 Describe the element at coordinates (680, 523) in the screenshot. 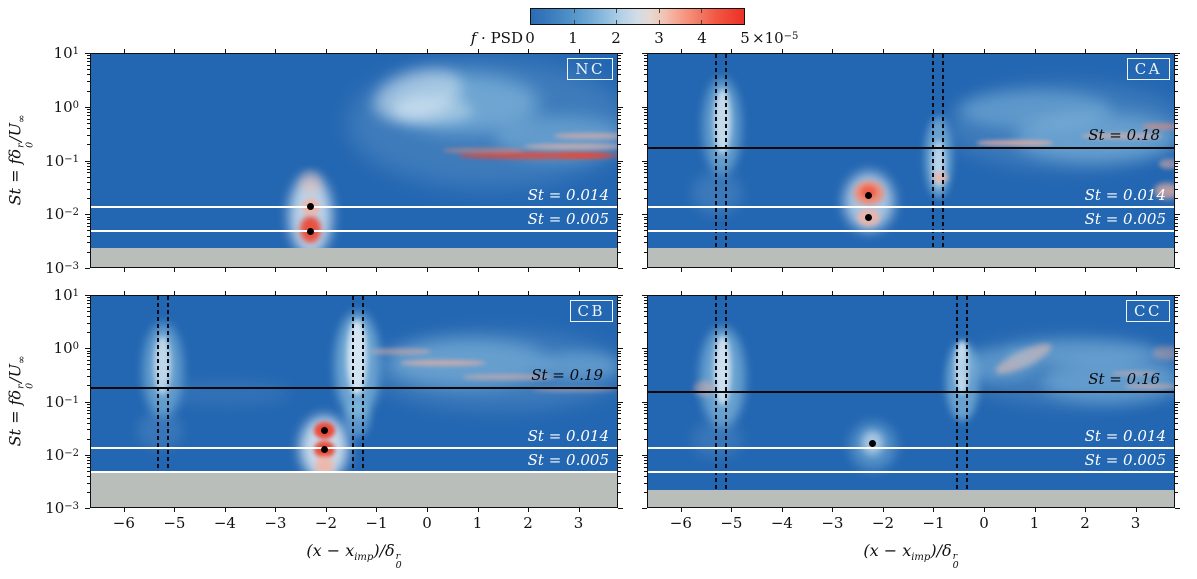

I see `x-tick-label: −6` at that location.